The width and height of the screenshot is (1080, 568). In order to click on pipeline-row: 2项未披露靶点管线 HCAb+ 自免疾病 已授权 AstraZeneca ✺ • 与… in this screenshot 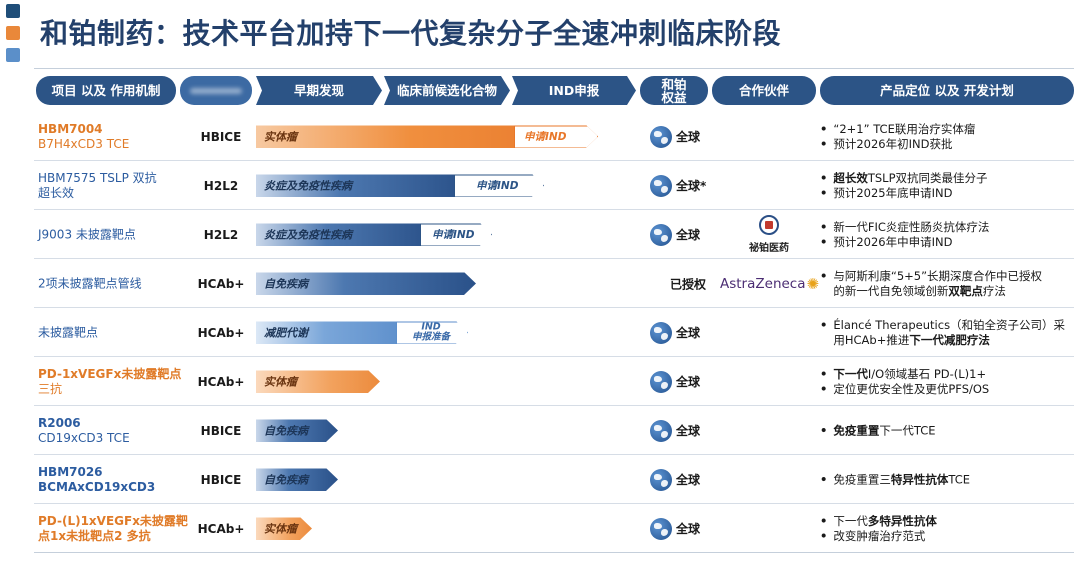, I will do `click(554, 283)`.